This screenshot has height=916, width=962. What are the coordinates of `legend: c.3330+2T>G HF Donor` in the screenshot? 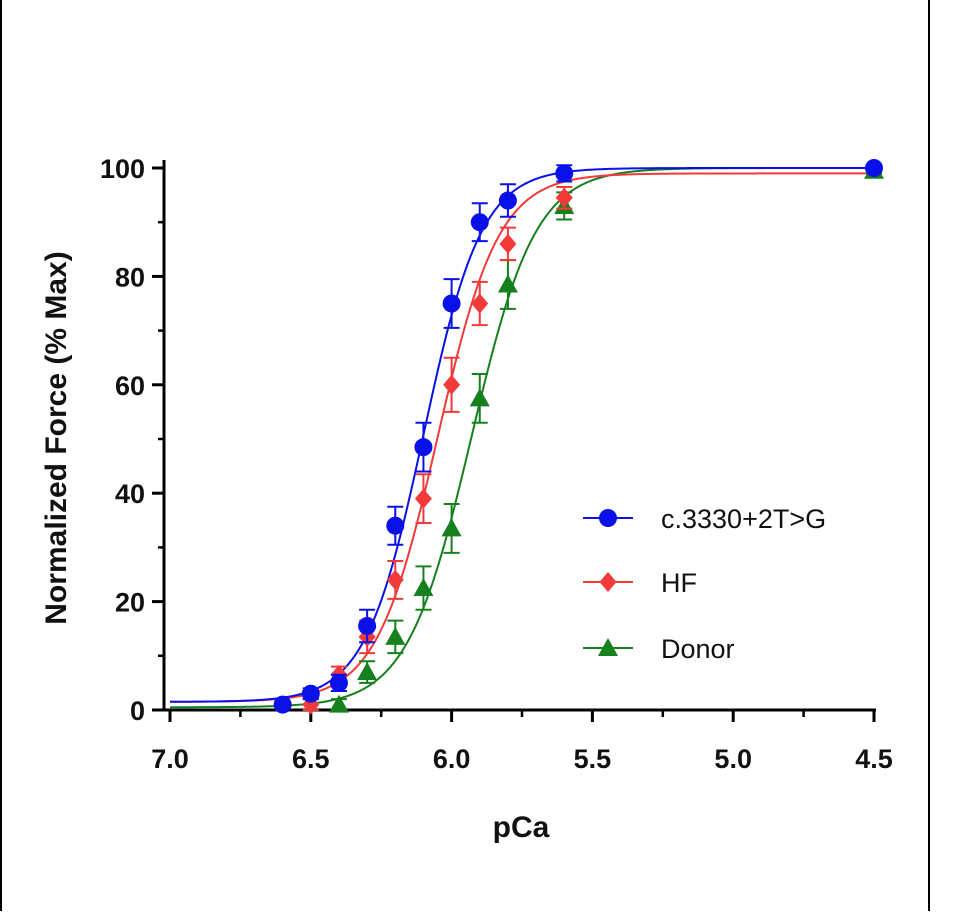 It's located at (704, 584).